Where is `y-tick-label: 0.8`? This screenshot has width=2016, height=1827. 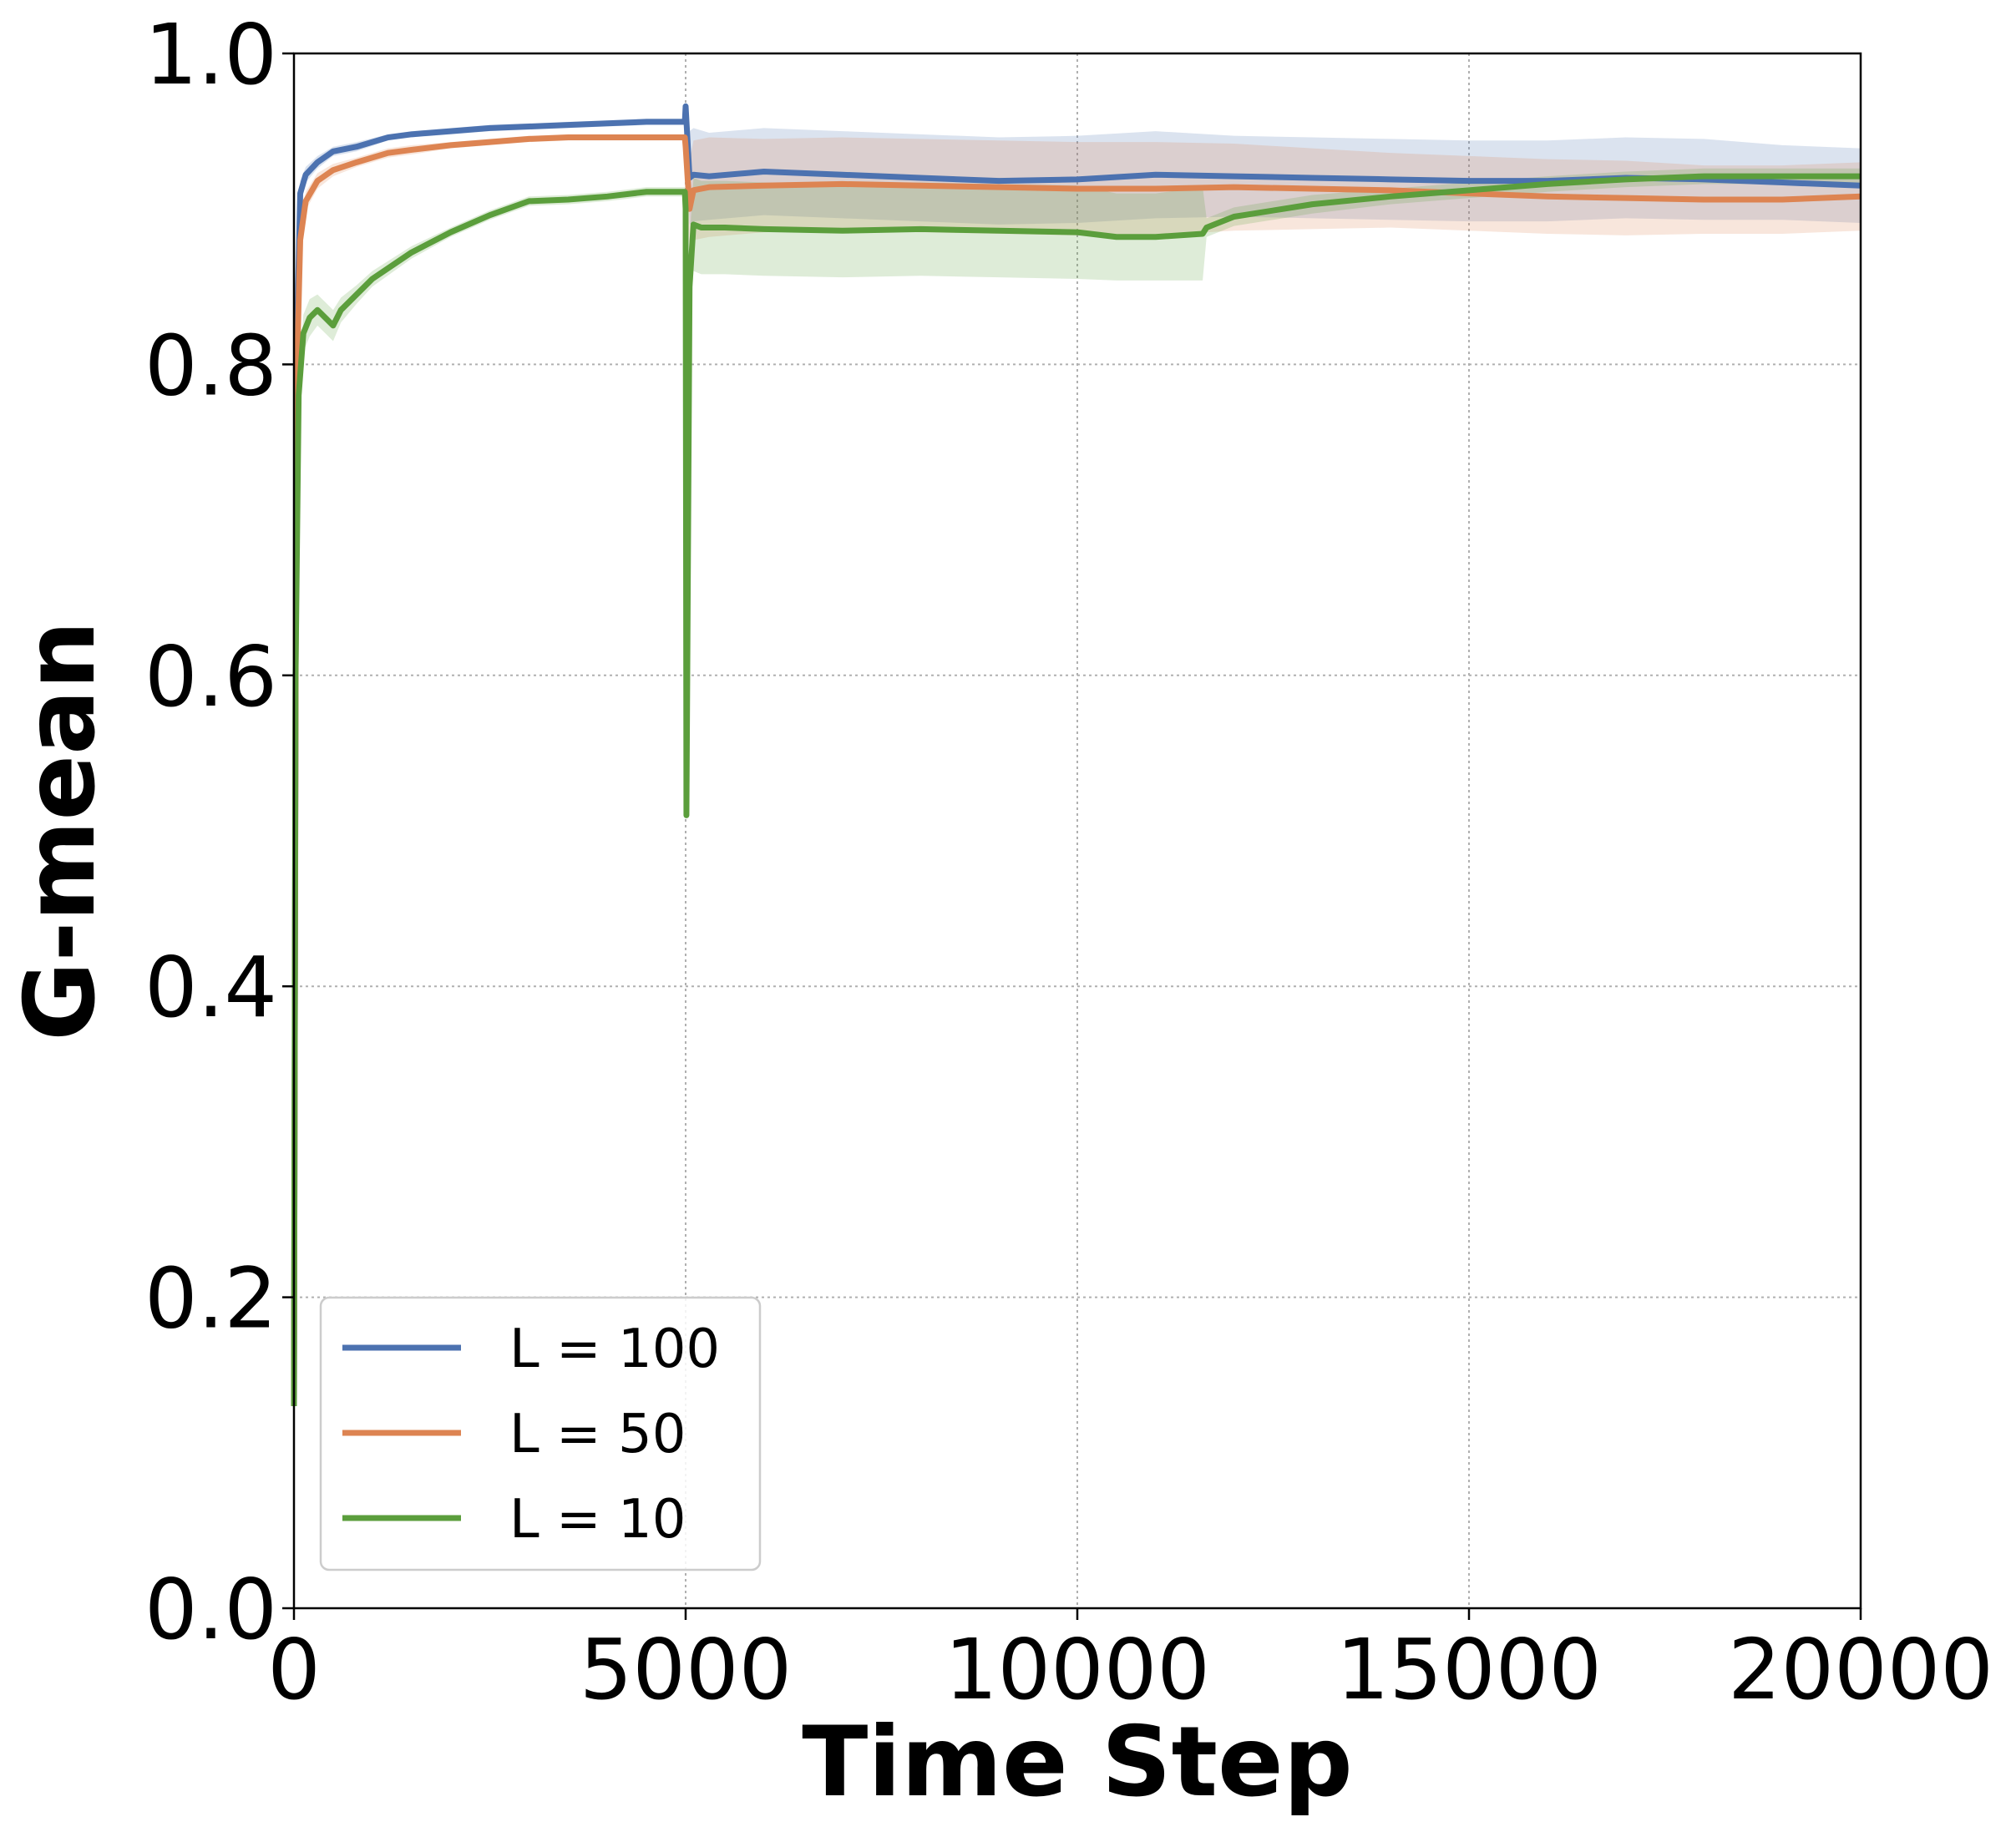
y-tick-label: 0.8 is located at coordinates (210, 365).